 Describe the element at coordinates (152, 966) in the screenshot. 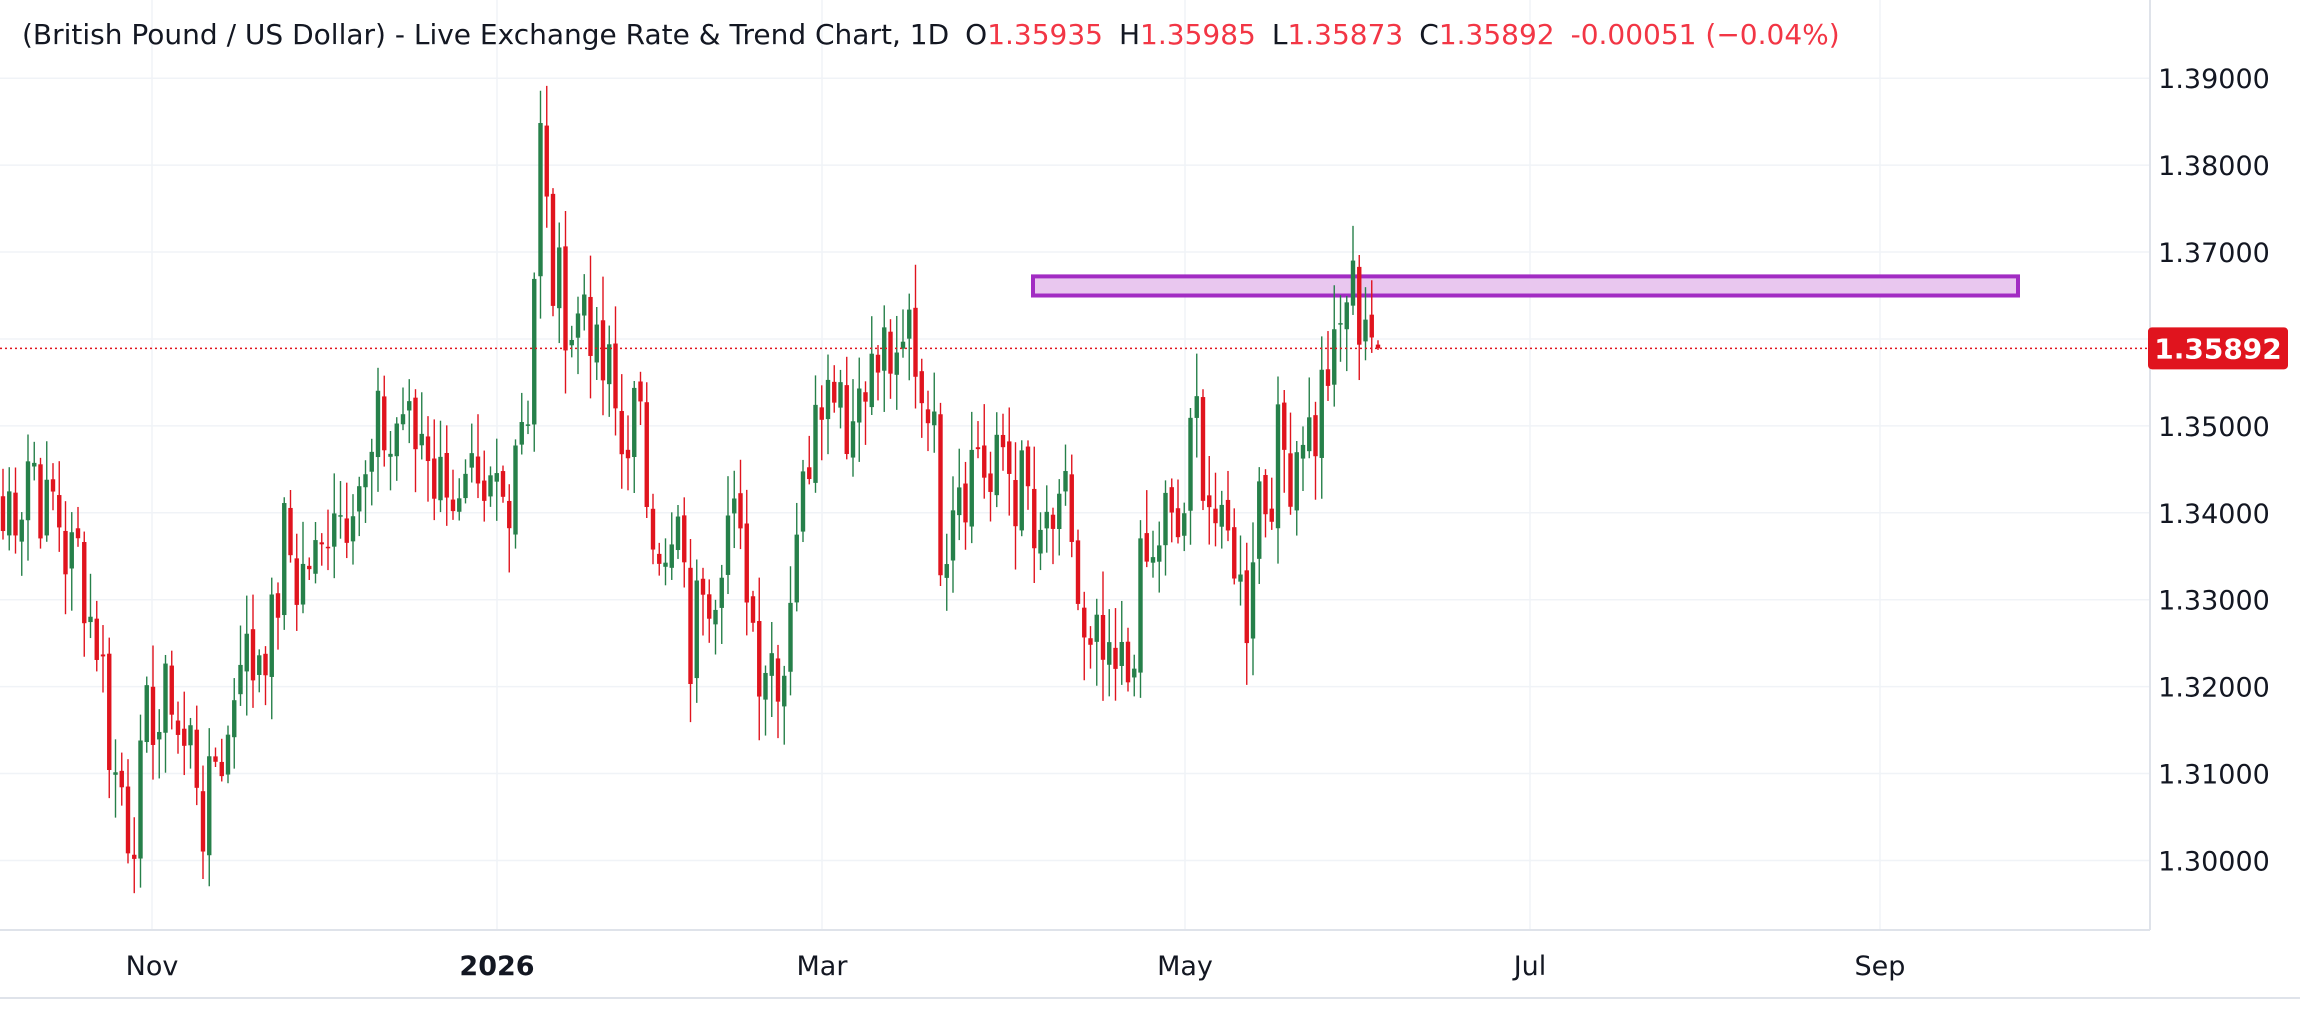

I see `x-tick-label: Nov` at that location.